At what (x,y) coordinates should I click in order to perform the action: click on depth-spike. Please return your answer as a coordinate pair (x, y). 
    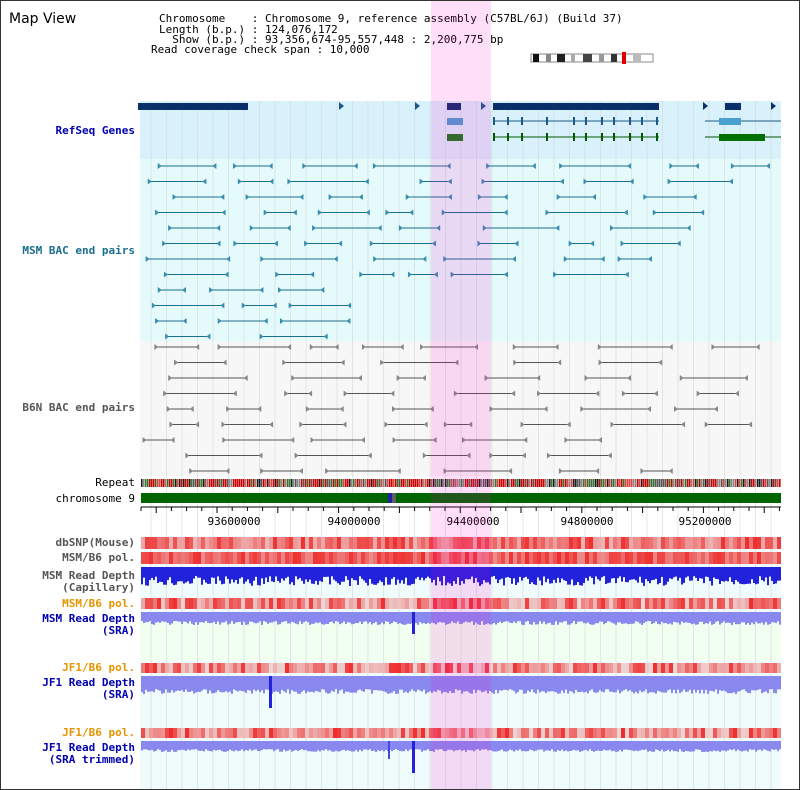
    Looking at the image, I should click on (389, 750).